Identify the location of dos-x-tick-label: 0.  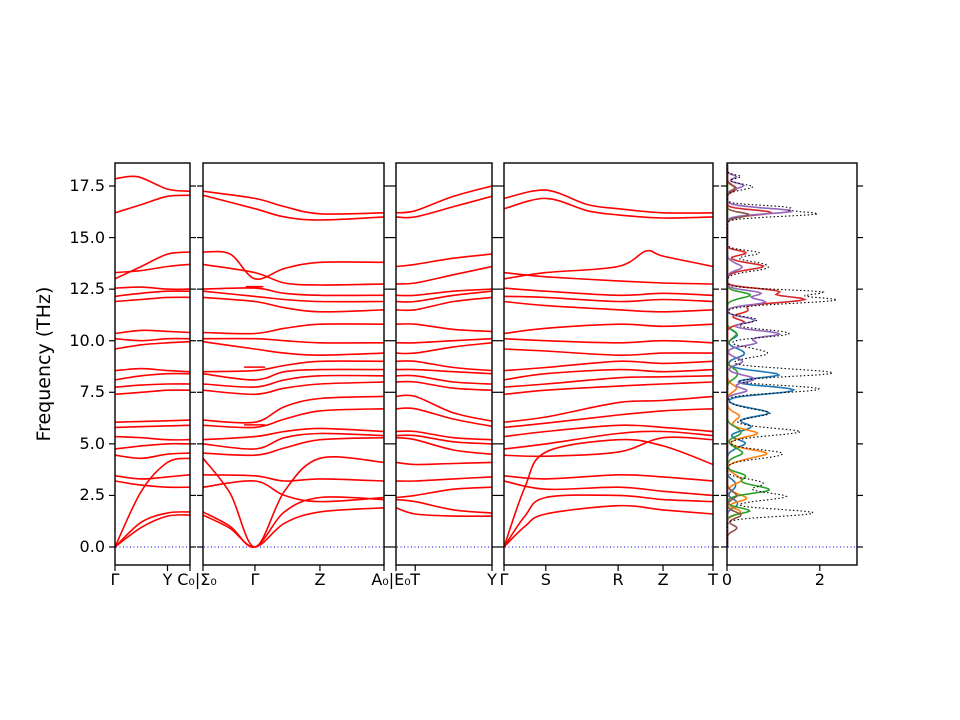
(727, 579).